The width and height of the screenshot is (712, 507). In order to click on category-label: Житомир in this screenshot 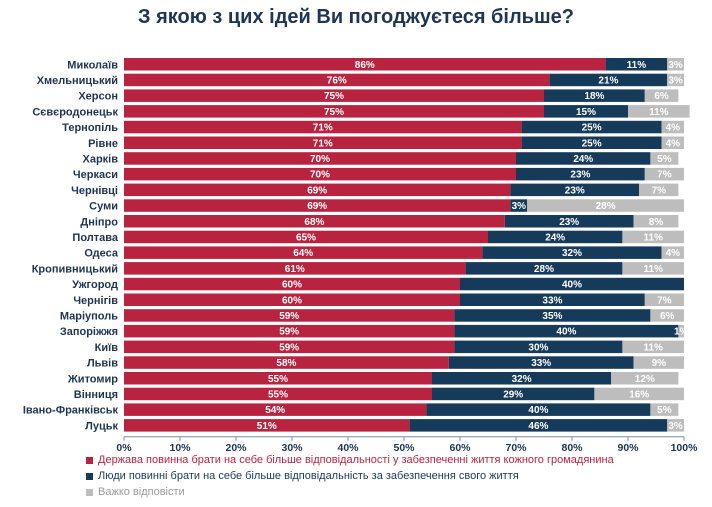, I will do `click(92, 379)`.